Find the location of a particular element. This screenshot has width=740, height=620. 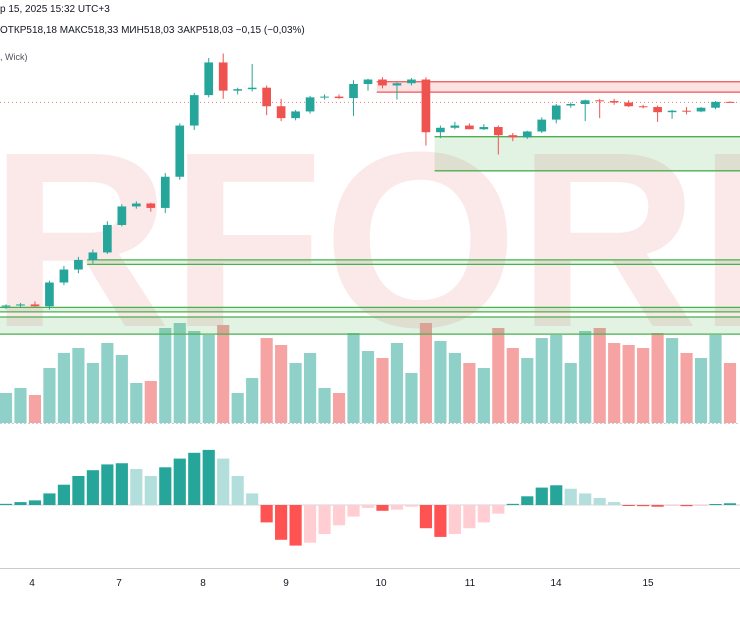

ohlc-high-value: 518,33 is located at coordinates (103, 30).